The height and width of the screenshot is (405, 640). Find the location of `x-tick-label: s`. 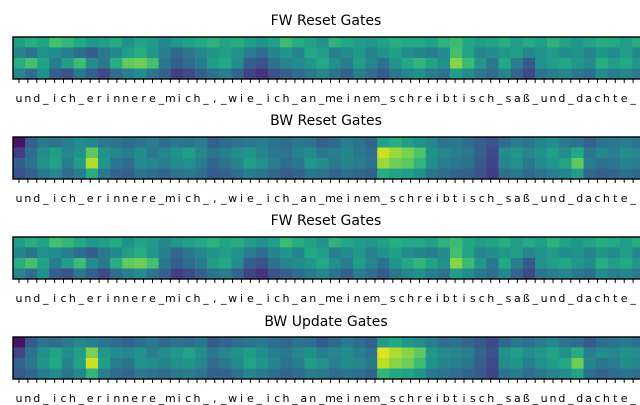

x-tick-label: s is located at coordinates (509, 298).